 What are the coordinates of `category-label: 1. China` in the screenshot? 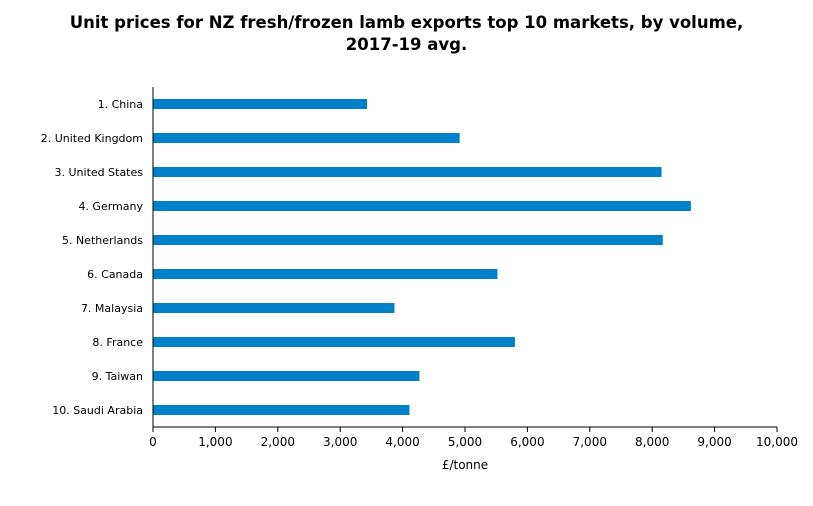 It's located at (120, 104).